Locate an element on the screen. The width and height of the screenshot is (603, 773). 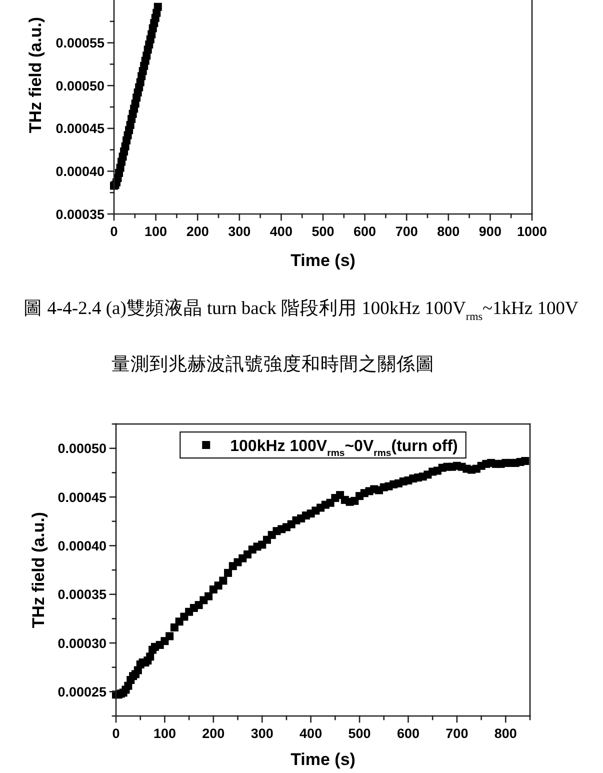
legend: 100kHz 100V$_{rms}$~0V$_{rms}$(turn off) is located at coordinates (323, 445).